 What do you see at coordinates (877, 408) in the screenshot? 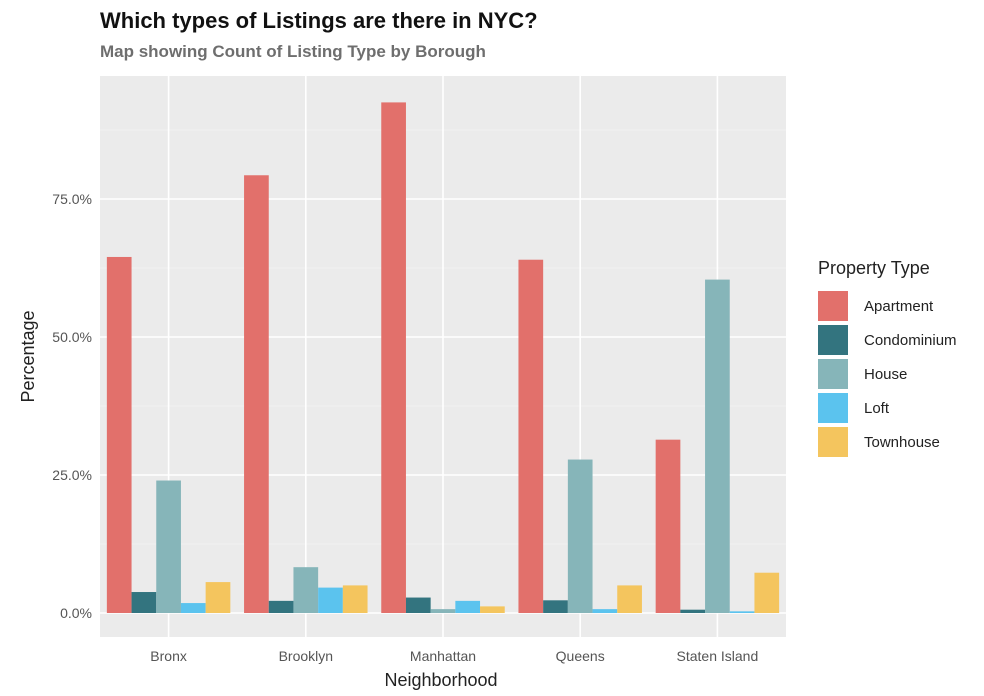
I see `legend-label: Loft` at bounding box center [877, 408].